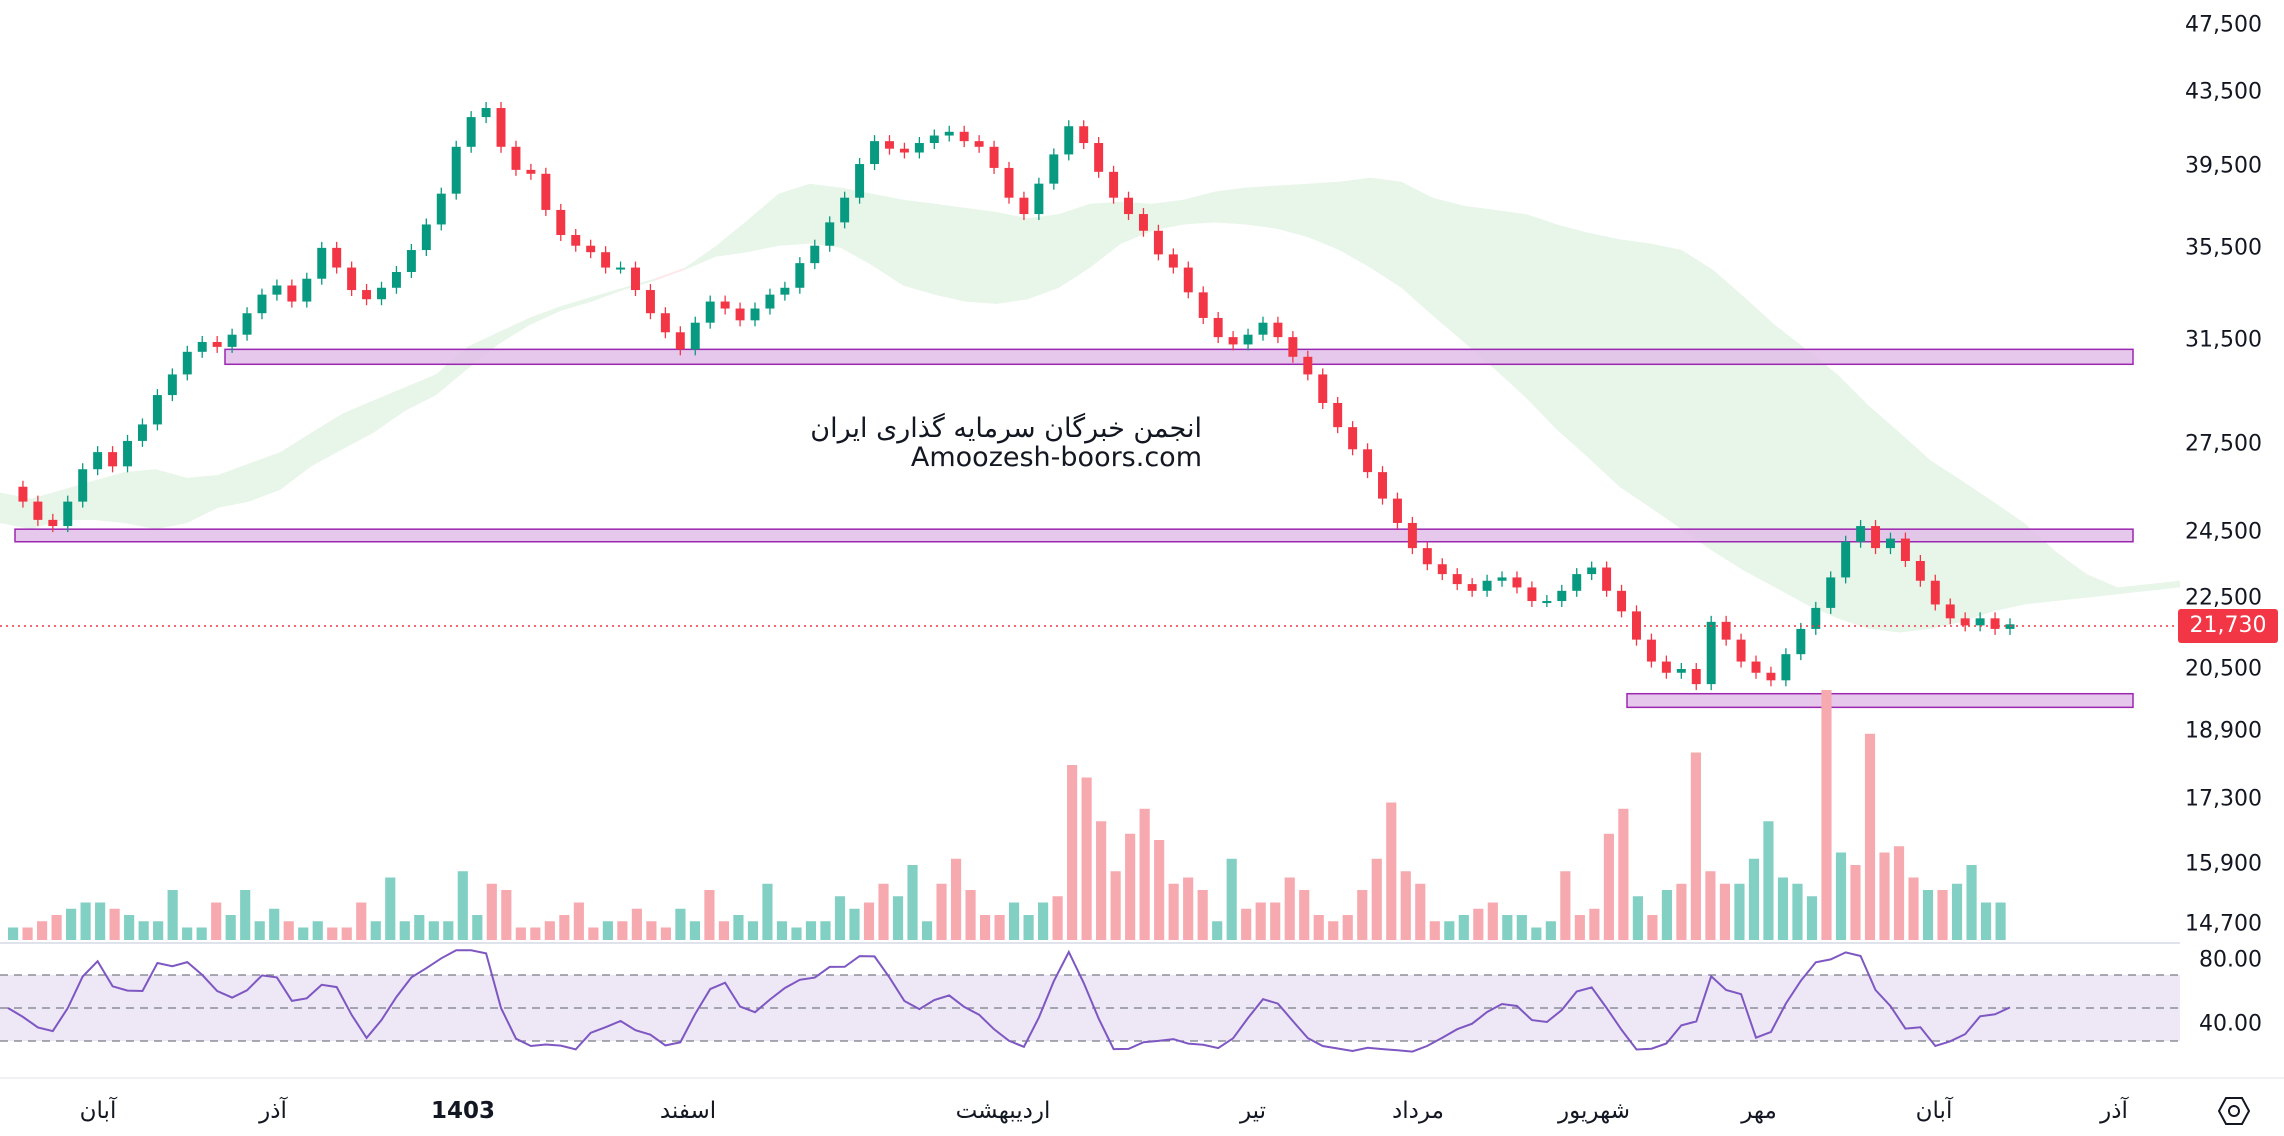 This screenshot has height=1136, width=2284. I want to click on time-label-1403: 1403, so click(463, 1111).